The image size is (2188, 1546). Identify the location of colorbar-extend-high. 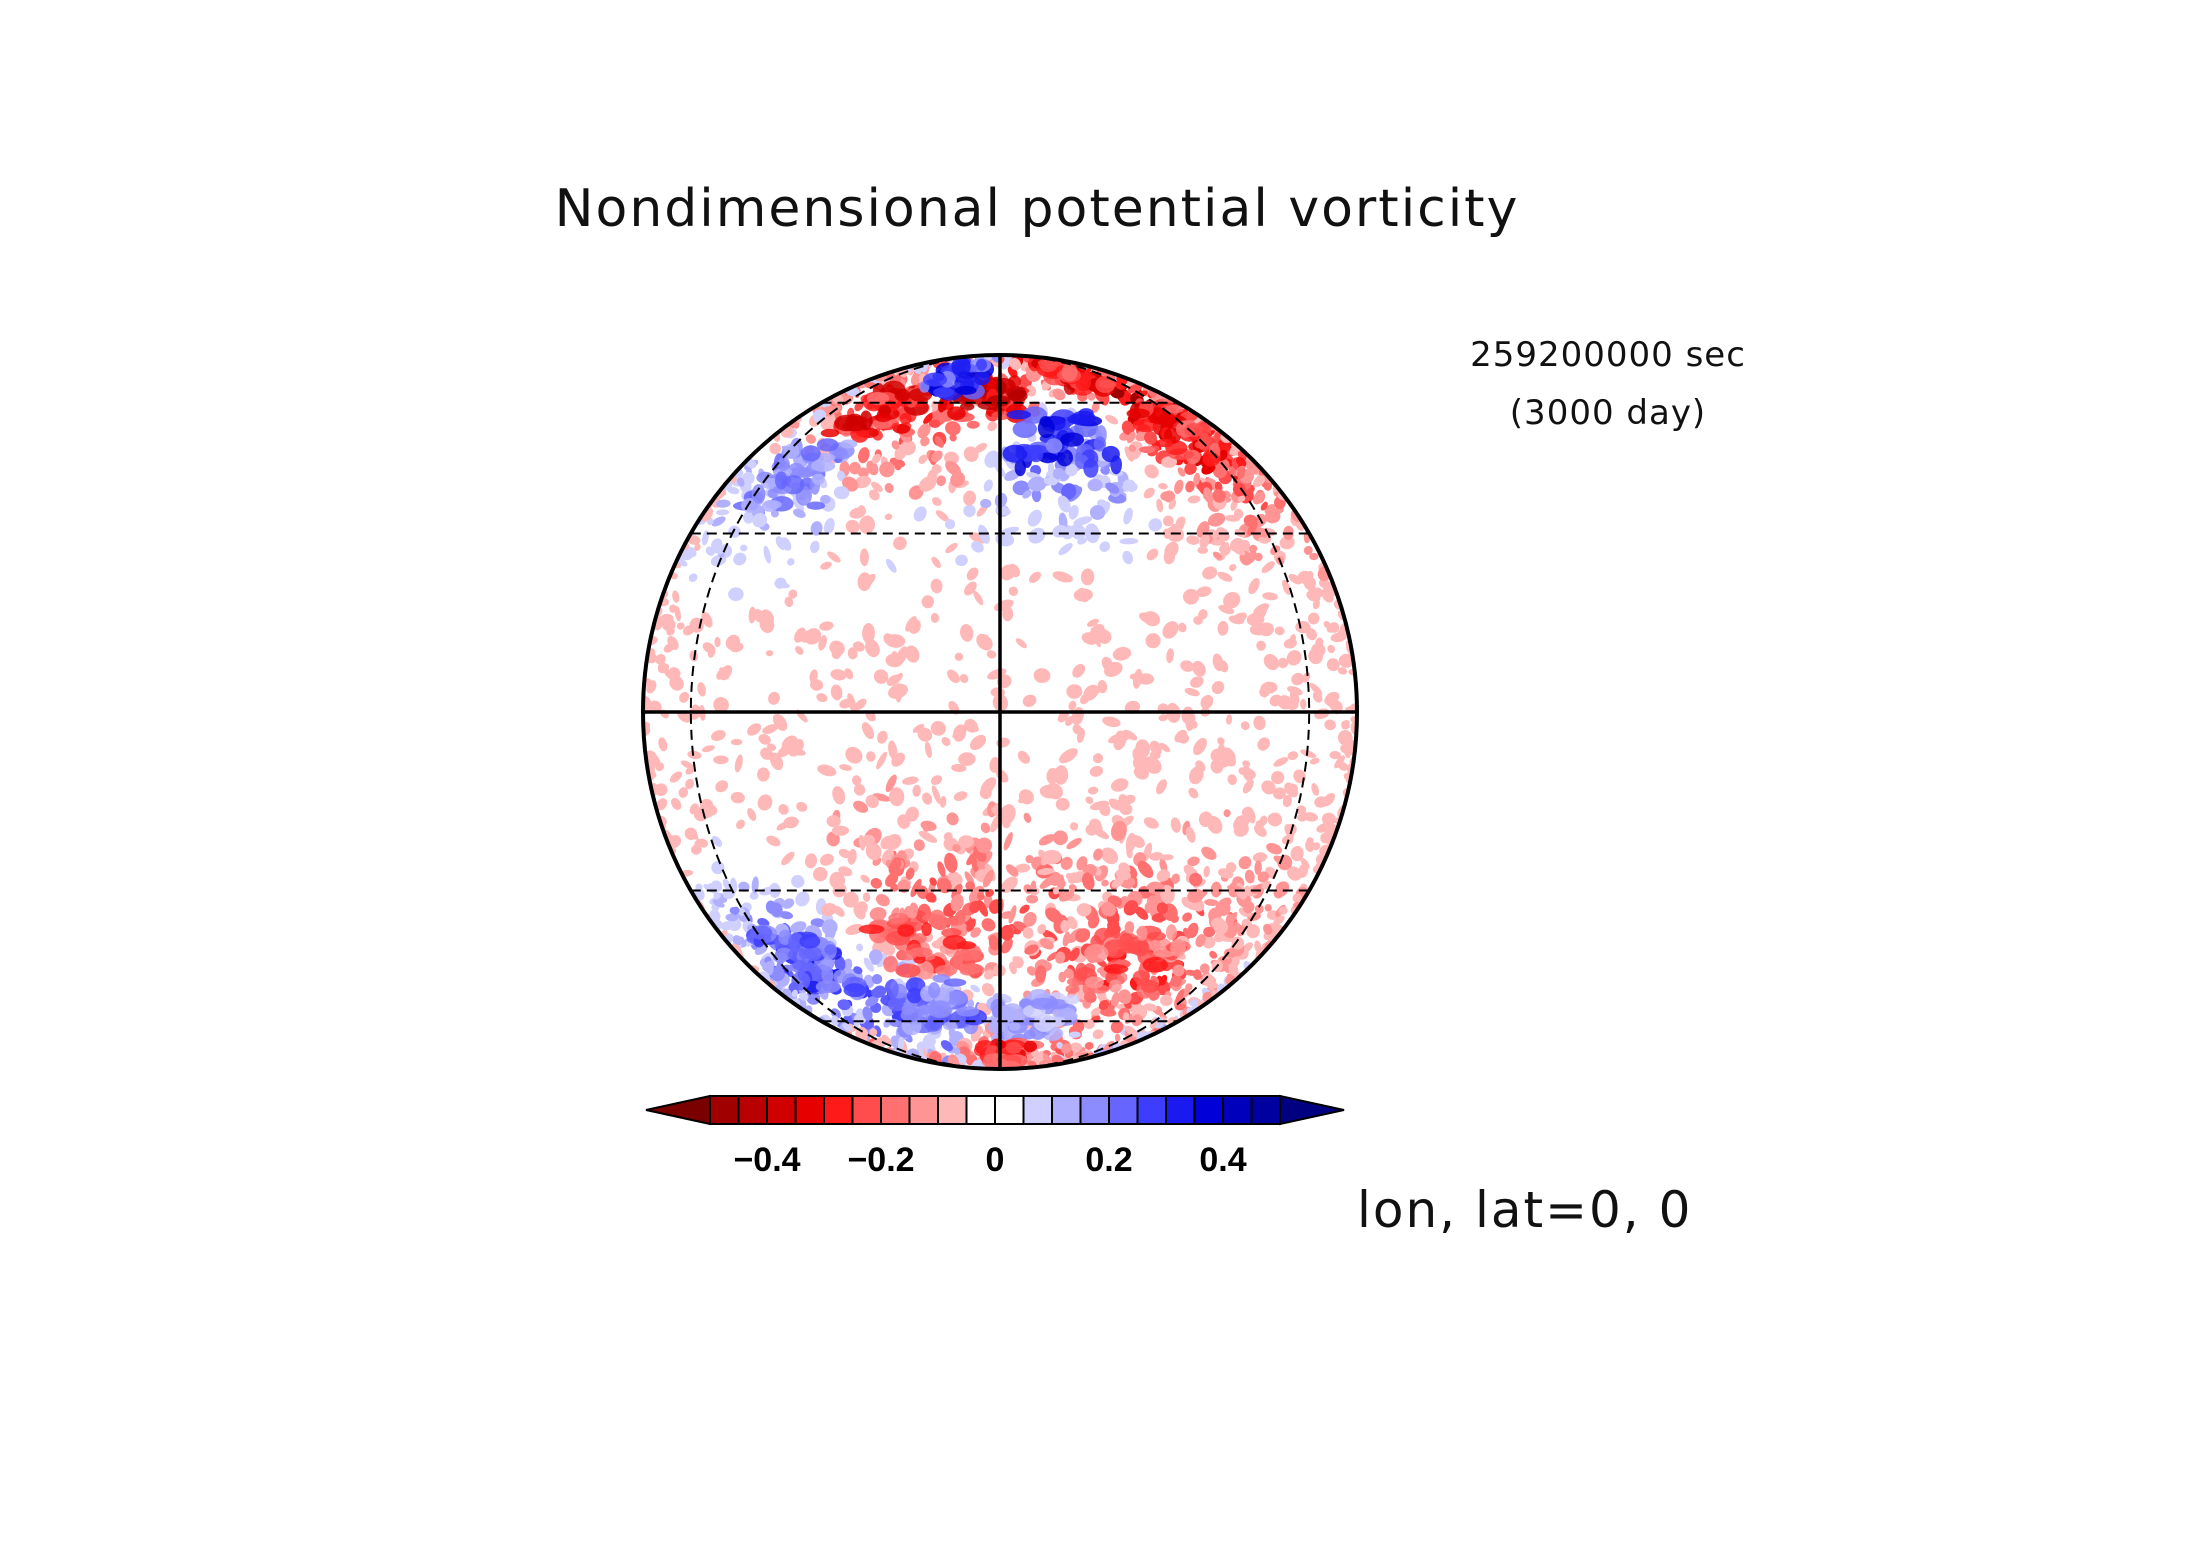
(1312, 1110).